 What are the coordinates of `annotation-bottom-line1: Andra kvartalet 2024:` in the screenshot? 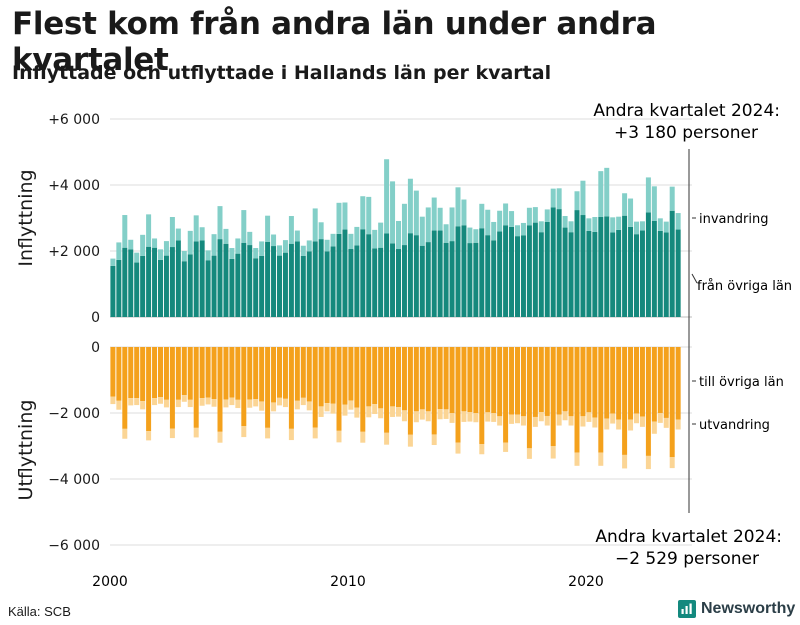 It's located at (688, 537).